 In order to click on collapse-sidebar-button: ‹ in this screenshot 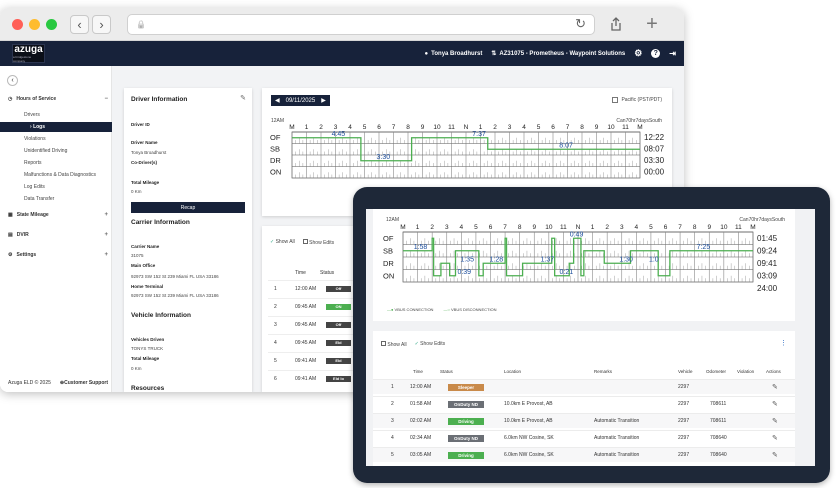, I will do `click(12, 80)`.